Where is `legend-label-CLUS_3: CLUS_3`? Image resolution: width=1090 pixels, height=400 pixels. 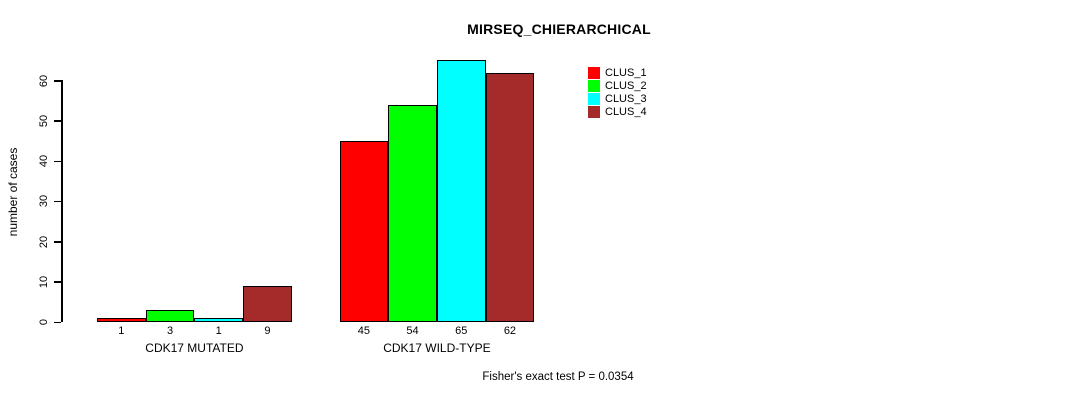
legend-label-CLUS_3: CLUS_3 is located at coordinates (626, 99).